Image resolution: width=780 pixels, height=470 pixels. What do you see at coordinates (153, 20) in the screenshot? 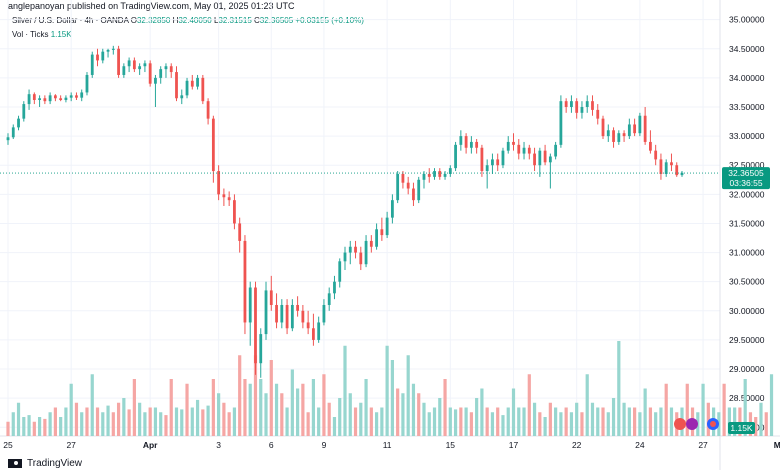
I see `open-value: 32.32850` at bounding box center [153, 20].